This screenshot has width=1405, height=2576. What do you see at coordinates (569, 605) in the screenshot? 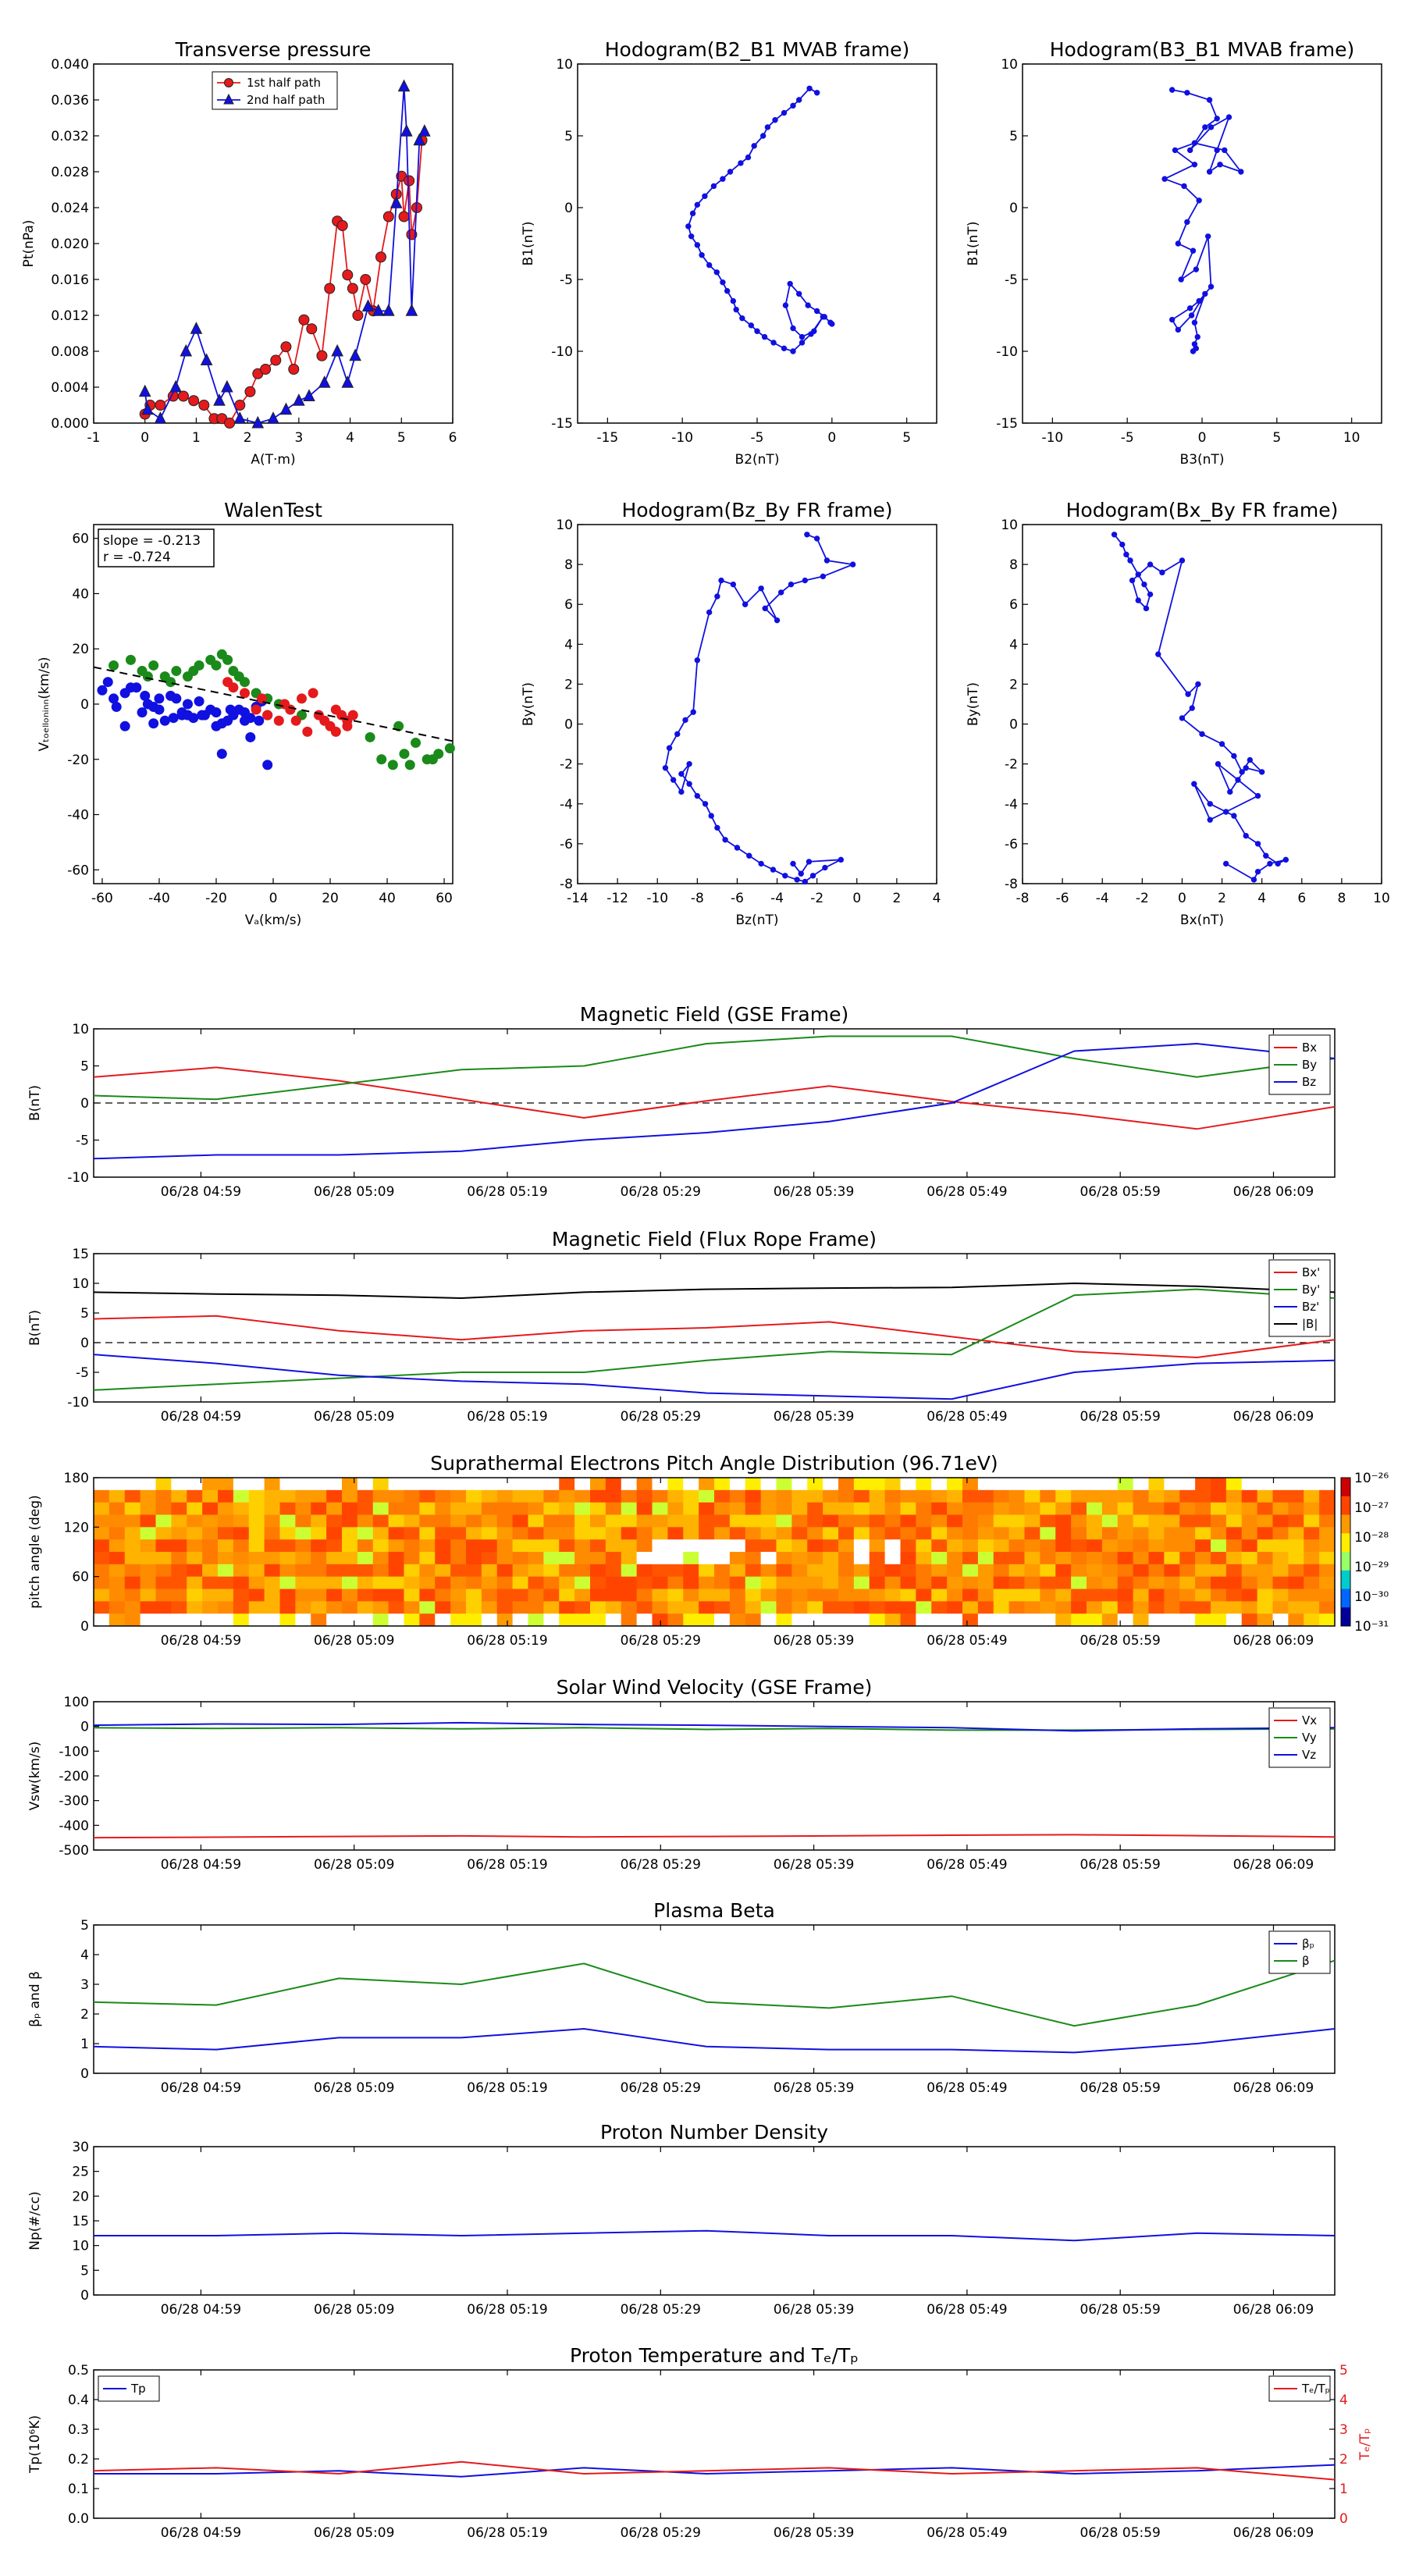
I see `hodo_bzby-ytick-label: 6` at bounding box center [569, 605].